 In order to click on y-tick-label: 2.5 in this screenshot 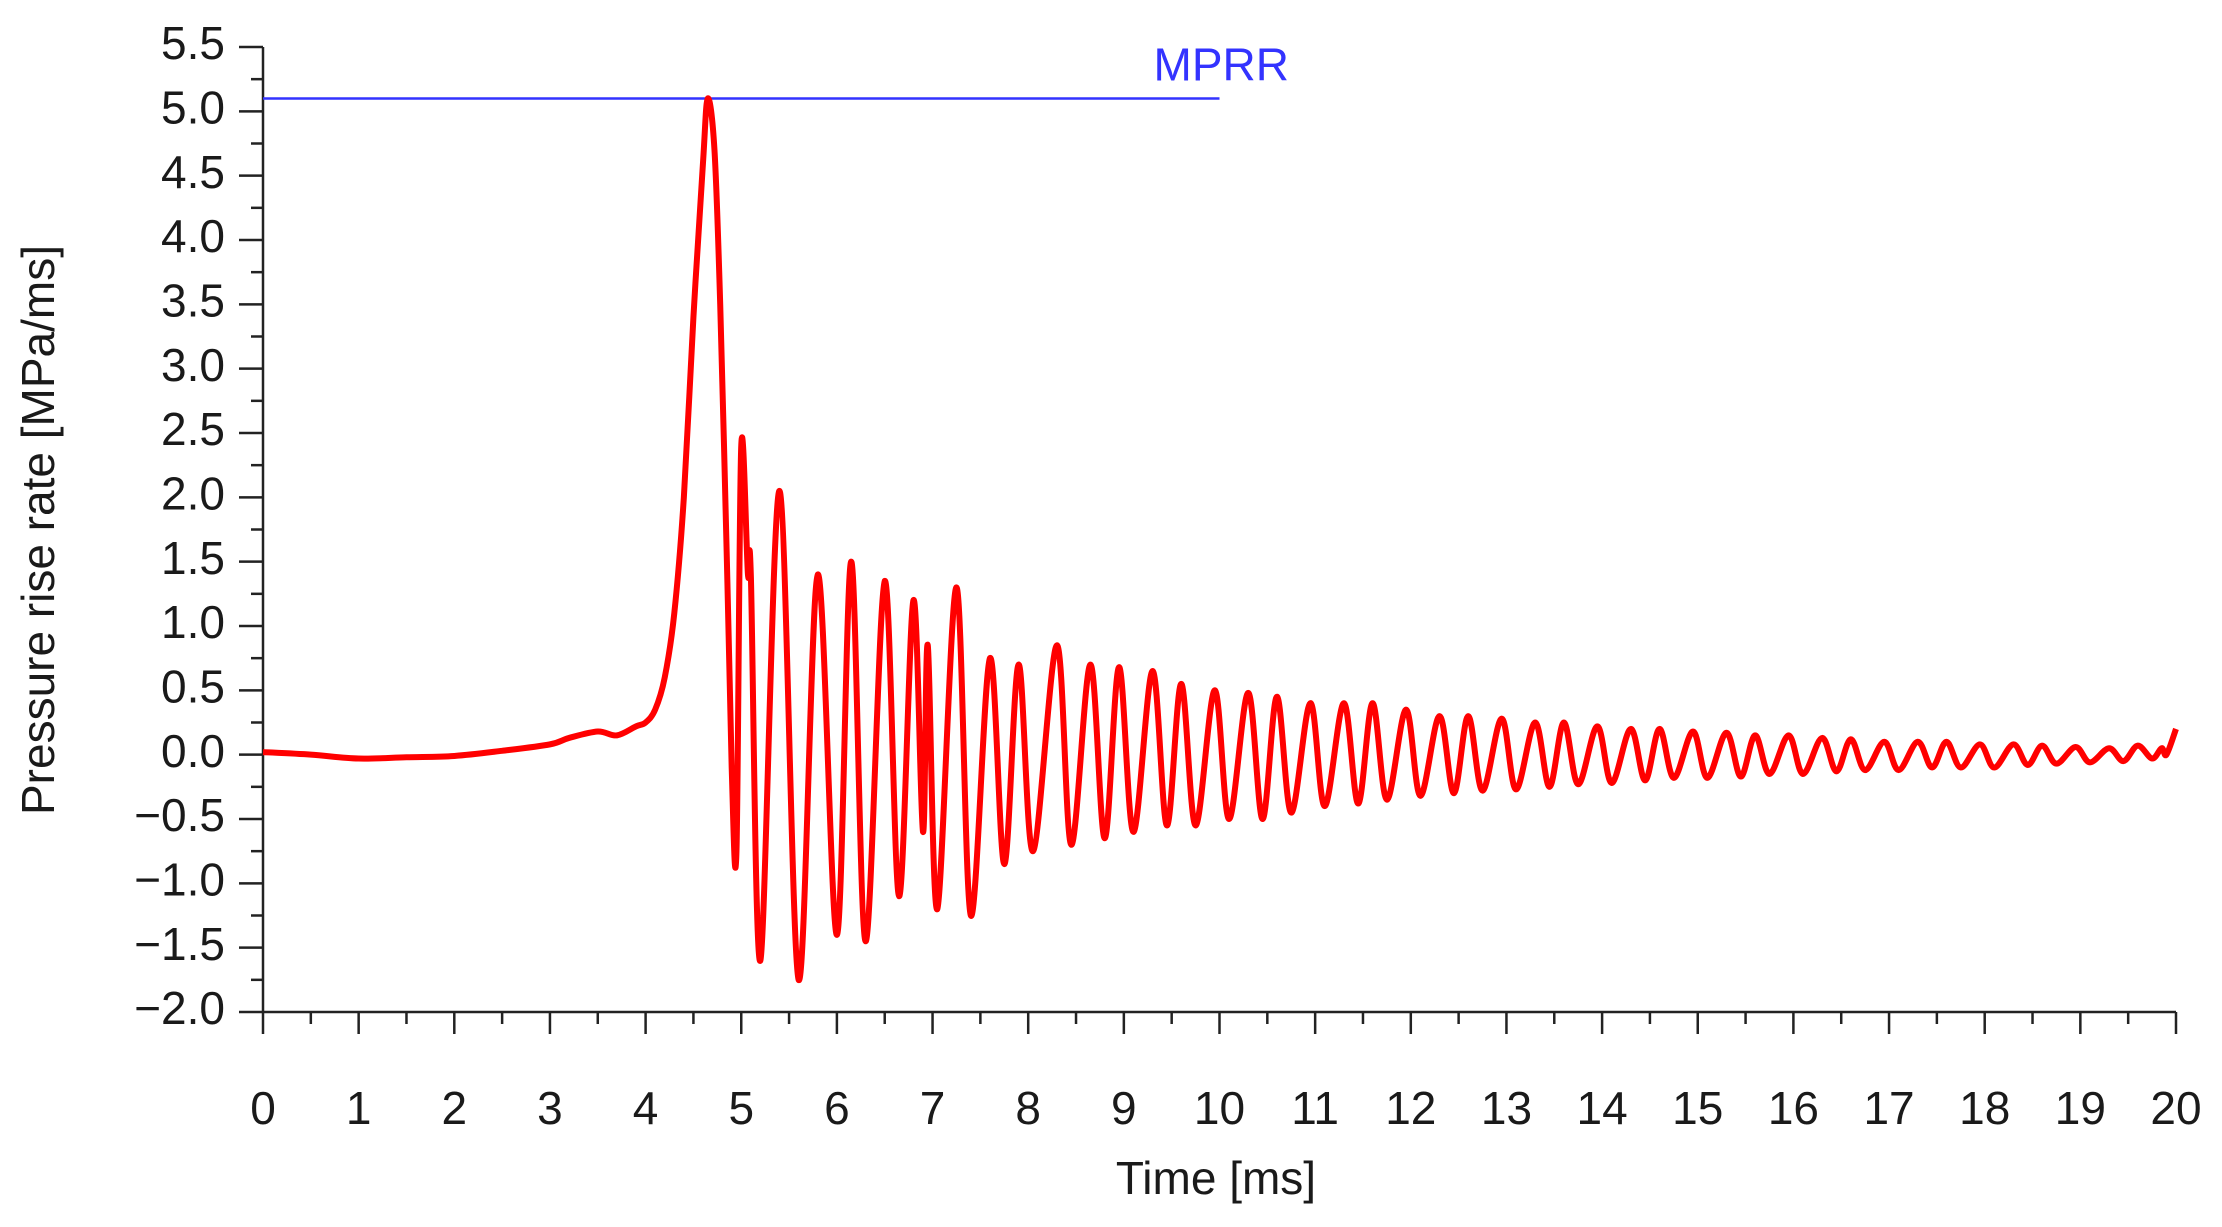, I will do `click(193, 429)`.